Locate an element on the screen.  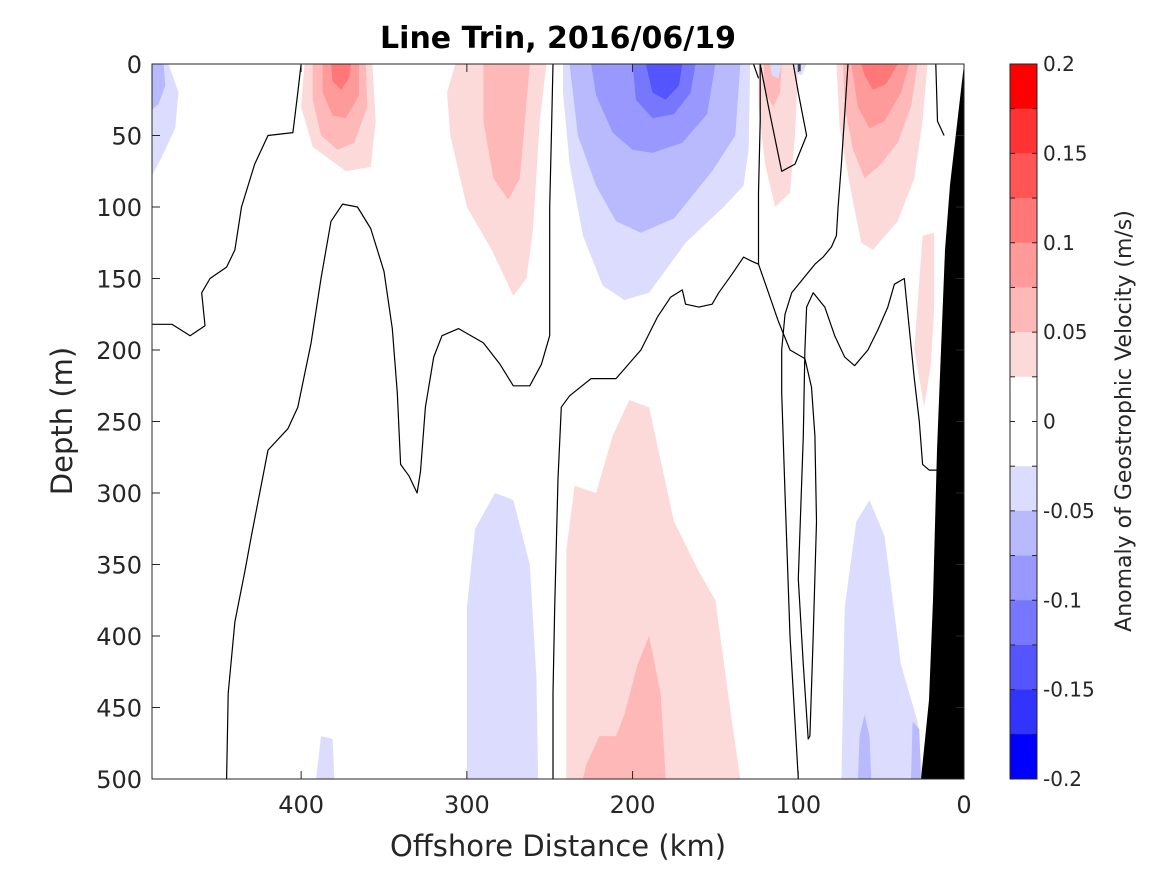
y-tick-label: 100 is located at coordinates (119, 208).